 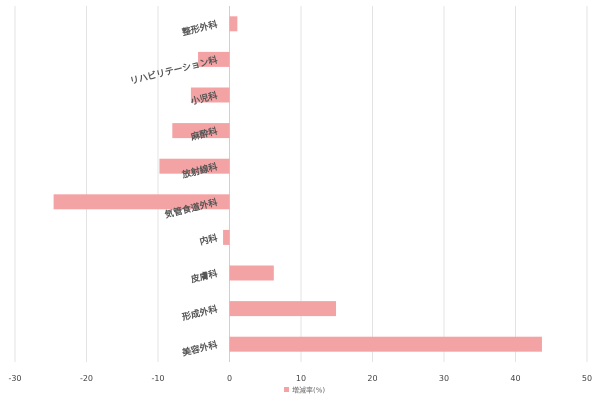 What do you see at coordinates (372, 378) in the screenshot?
I see `x-tick-label: 20` at bounding box center [372, 378].